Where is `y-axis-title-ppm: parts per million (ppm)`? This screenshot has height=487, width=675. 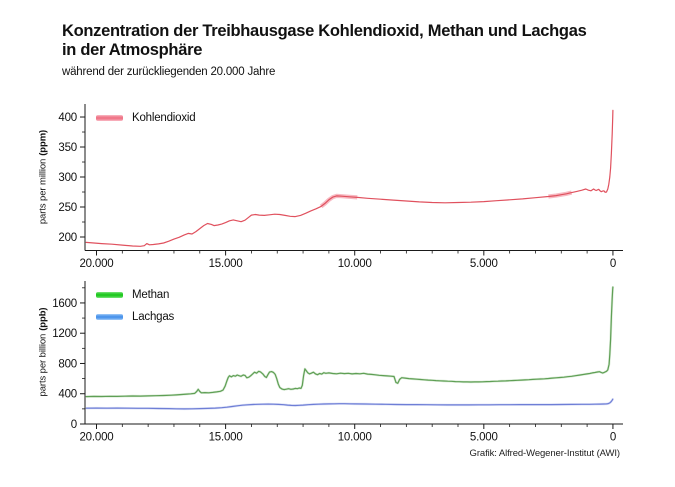
y-axis-title-ppm: parts per million (ppm) is located at coordinates (43, 177).